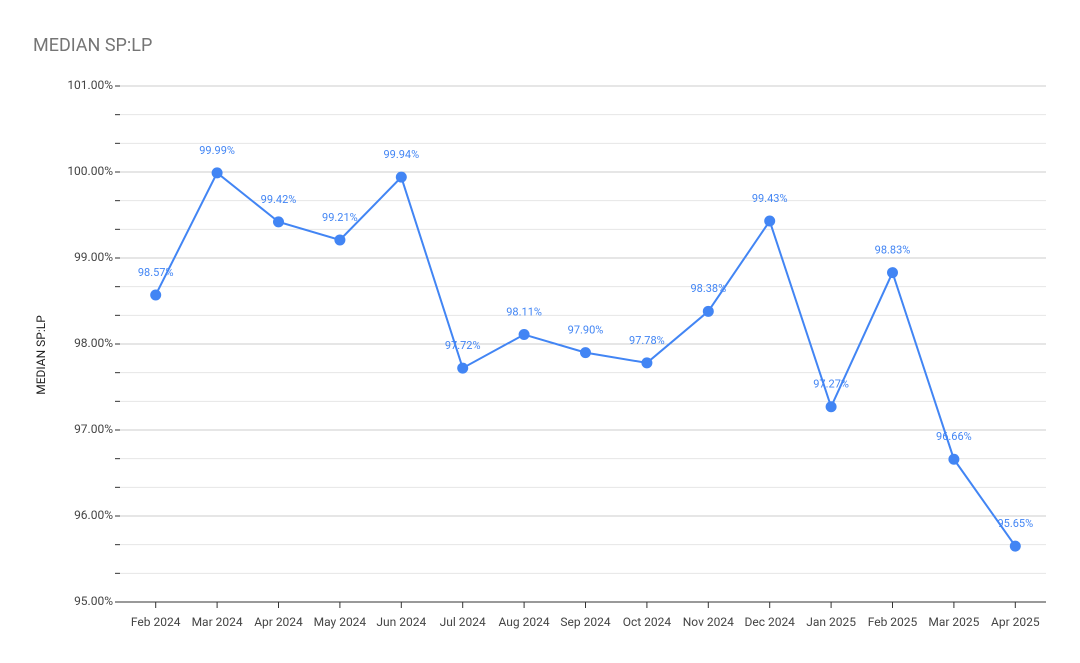 The image size is (1080, 663). I want to click on value-label: 97.78%, so click(647, 340).